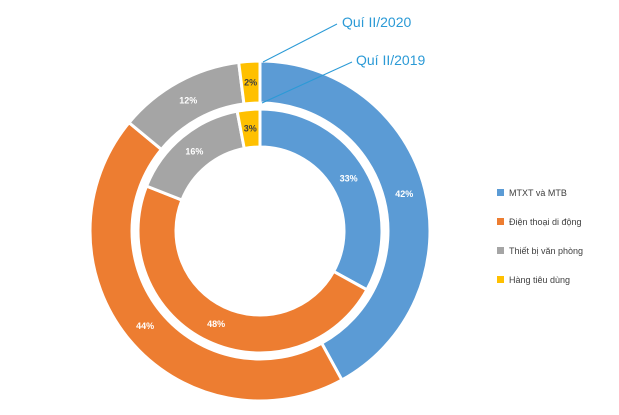 This screenshot has width=619, height=415. Describe the element at coordinates (545, 221) in the screenshot. I see `legend-label-dien-thoai: Điện thoại di động` at that location.